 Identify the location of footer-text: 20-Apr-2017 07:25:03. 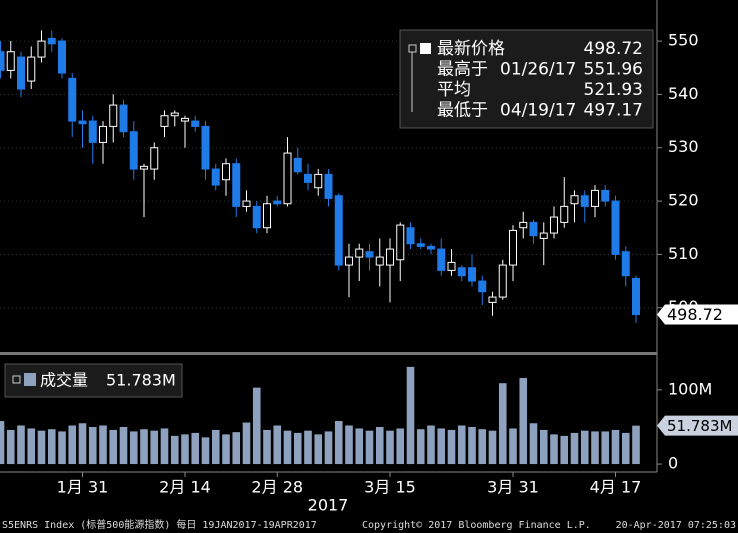
(676, 525).